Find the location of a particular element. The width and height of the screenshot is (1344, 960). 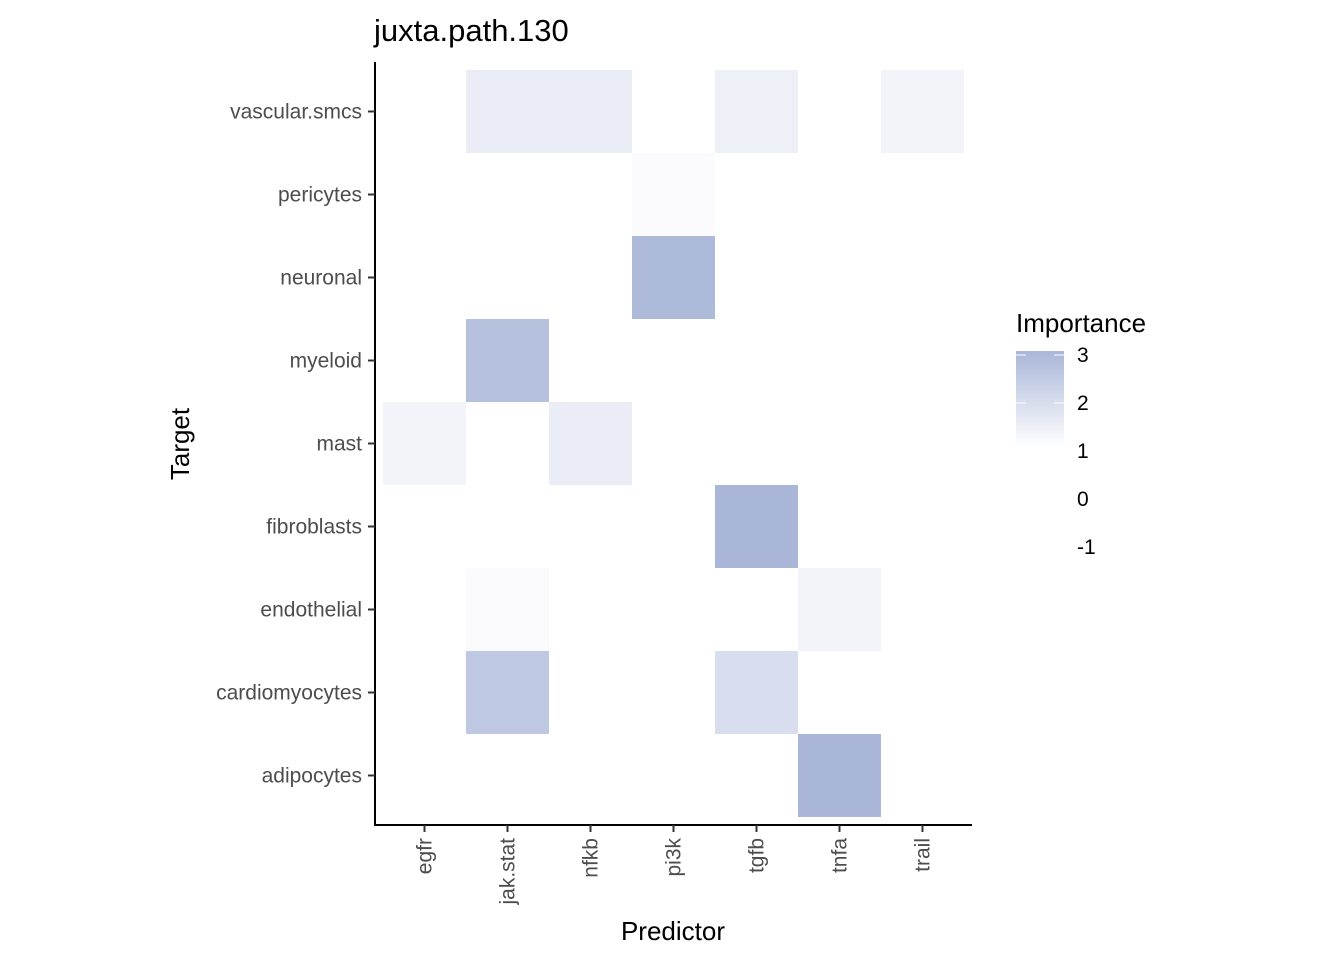

heatmap-cell-mast-nfkb is located at coordinates (590, 443).